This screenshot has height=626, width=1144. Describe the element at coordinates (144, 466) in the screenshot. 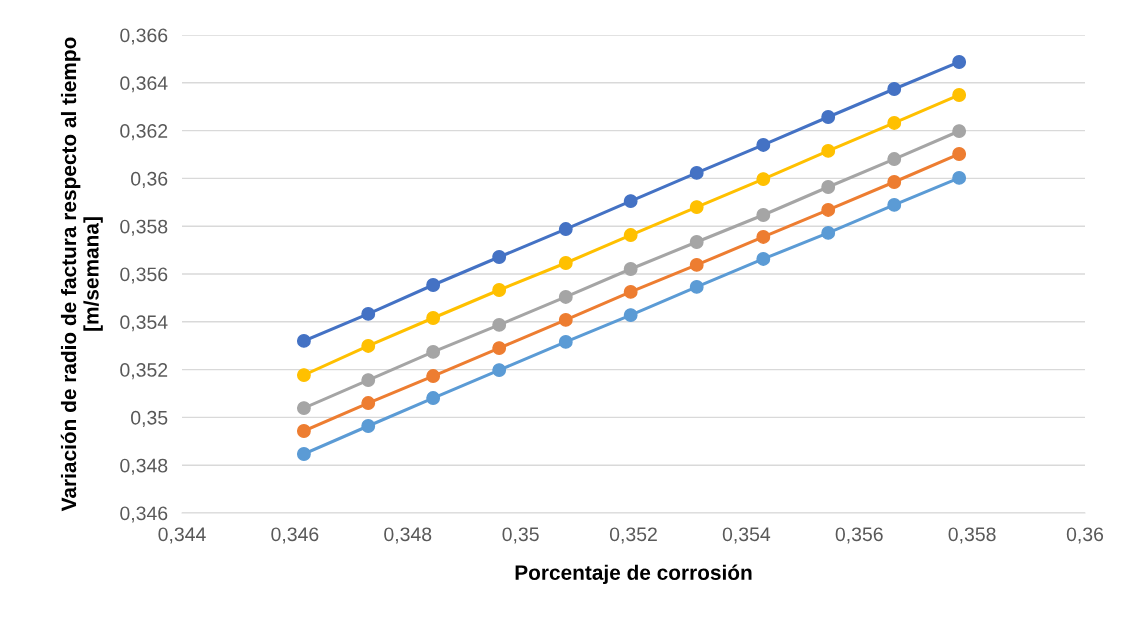

I see `y-tick-label: 0,348` at that location.